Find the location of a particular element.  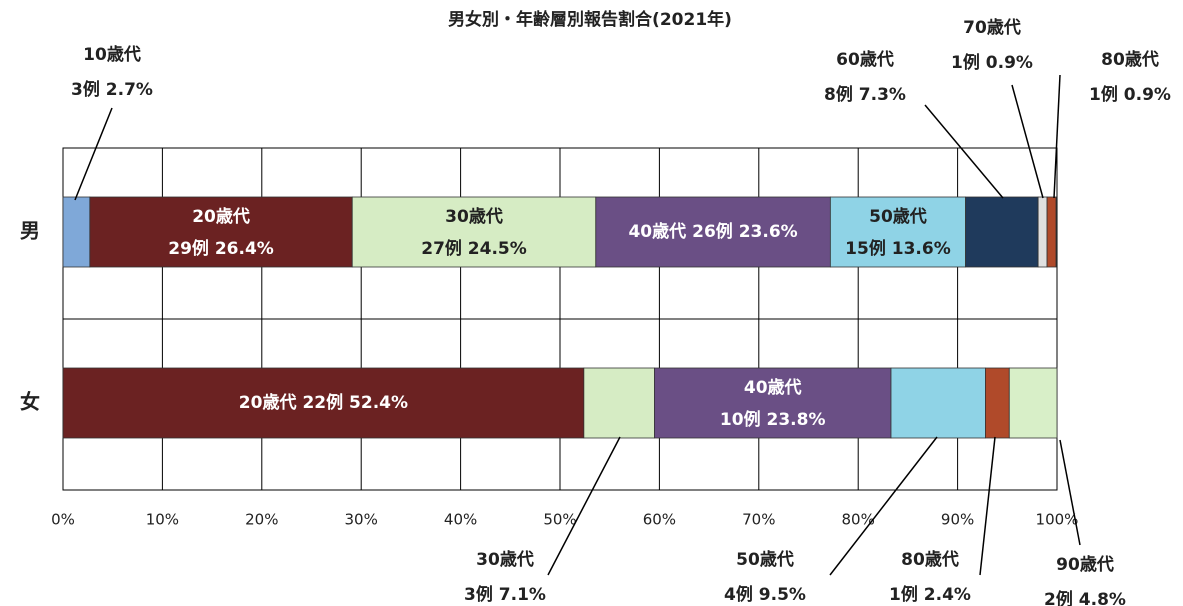

y-tick-label: 女 is located at coordinates (30, 402).